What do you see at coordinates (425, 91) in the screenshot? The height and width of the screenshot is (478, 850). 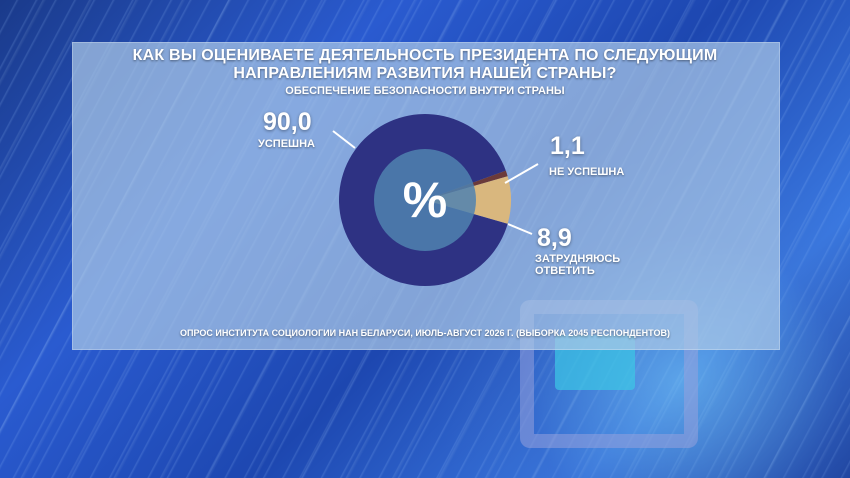 I see `chart-subtitle: ОБЕСПЕЧЕНИЕ БЕЗОПАСНОСТИ ВНУТРИ СТРАНЫ` at bounding box center [425, 91].